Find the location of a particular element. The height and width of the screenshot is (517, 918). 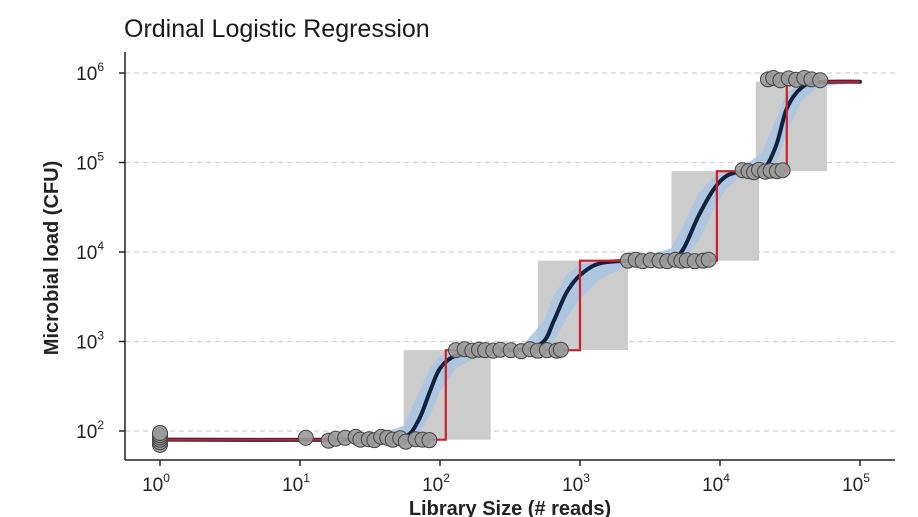

x-tick-label: 10² is located at coordinates (436, 483).